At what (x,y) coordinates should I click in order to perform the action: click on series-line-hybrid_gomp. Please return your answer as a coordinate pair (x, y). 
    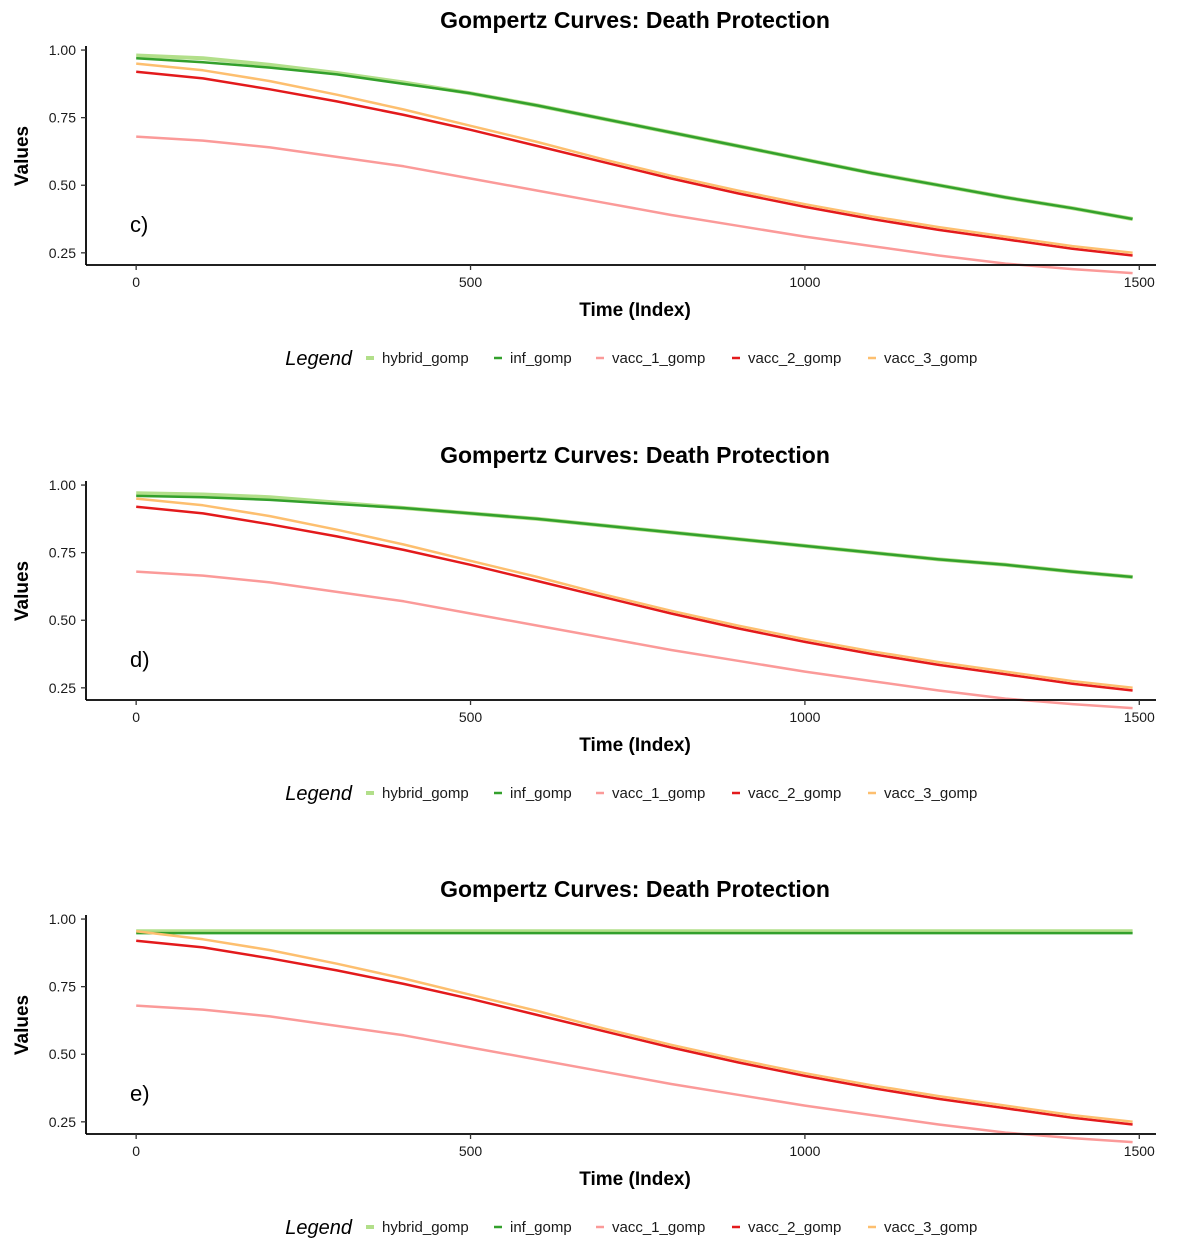
    Looking at the image, I should click on (634, 535).